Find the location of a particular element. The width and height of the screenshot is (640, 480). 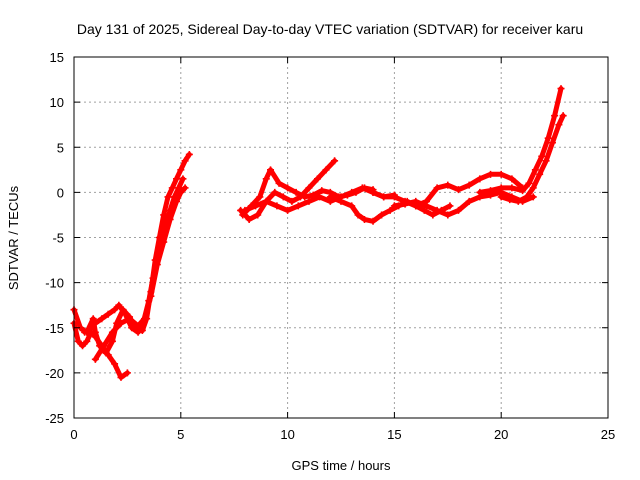

y-tick-label: 0 is located at coordinates (60, 192).